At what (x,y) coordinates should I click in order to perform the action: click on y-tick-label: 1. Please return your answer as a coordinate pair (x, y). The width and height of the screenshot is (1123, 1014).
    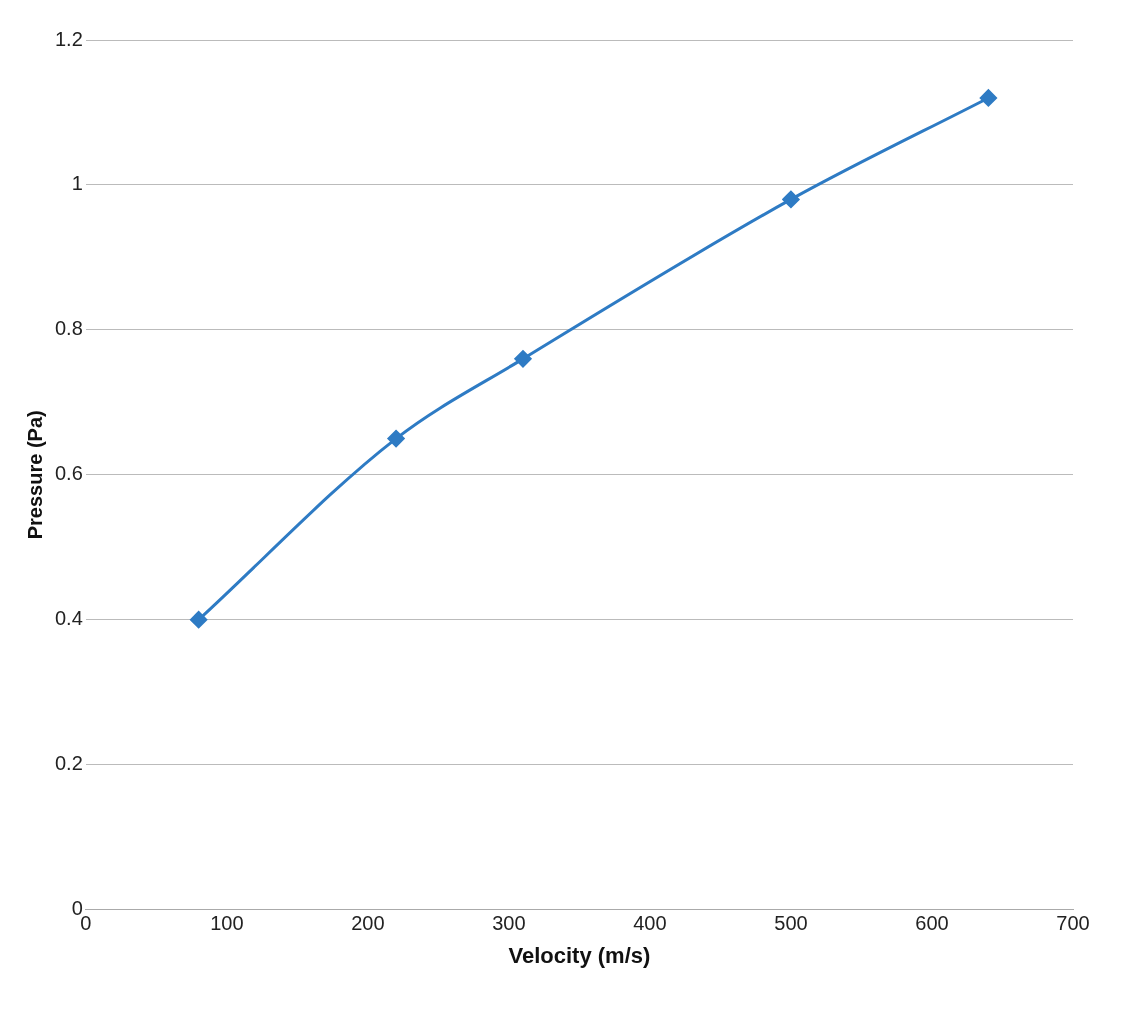
    Looking at the image, I should click on (77, 183).